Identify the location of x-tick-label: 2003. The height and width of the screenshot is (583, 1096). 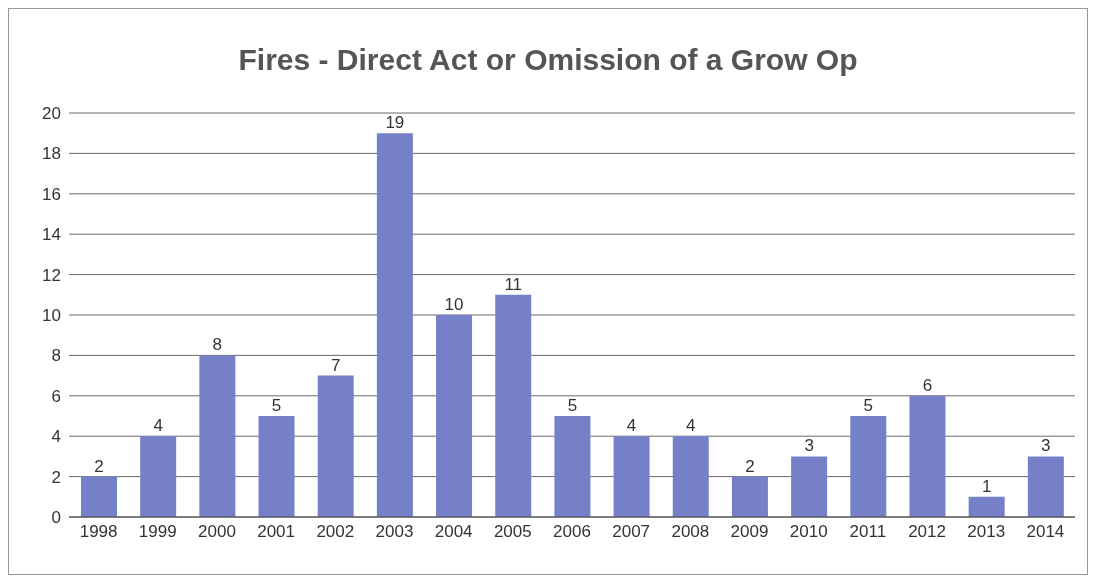
(394, 532).